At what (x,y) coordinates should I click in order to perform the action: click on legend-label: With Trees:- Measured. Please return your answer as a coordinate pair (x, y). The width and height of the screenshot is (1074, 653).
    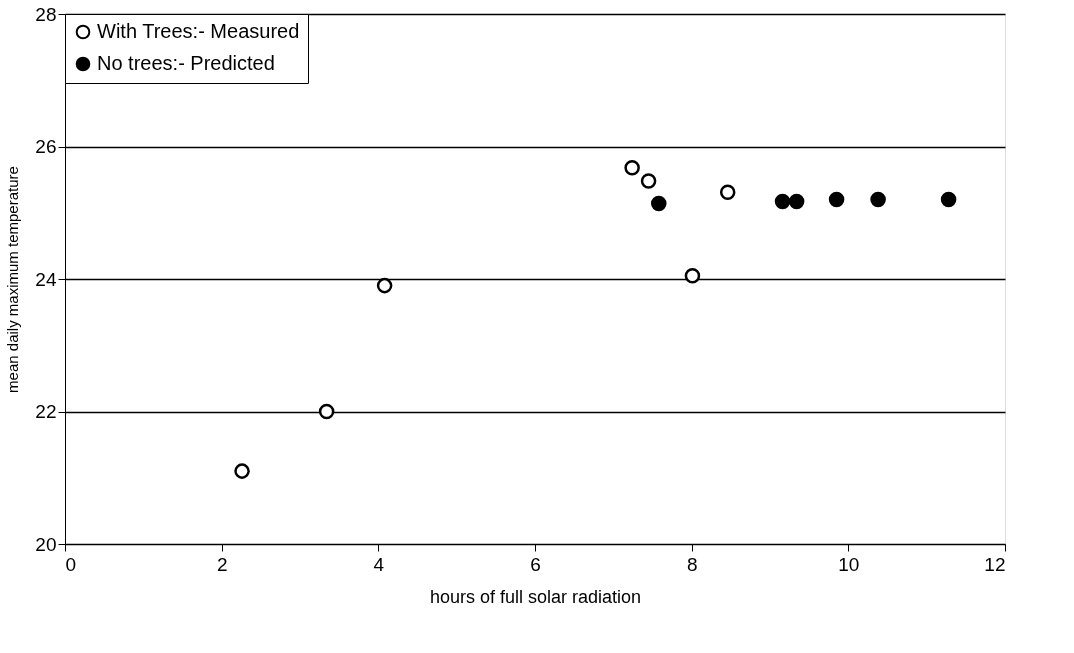
    Looking at the image, I should click on (198, 31).